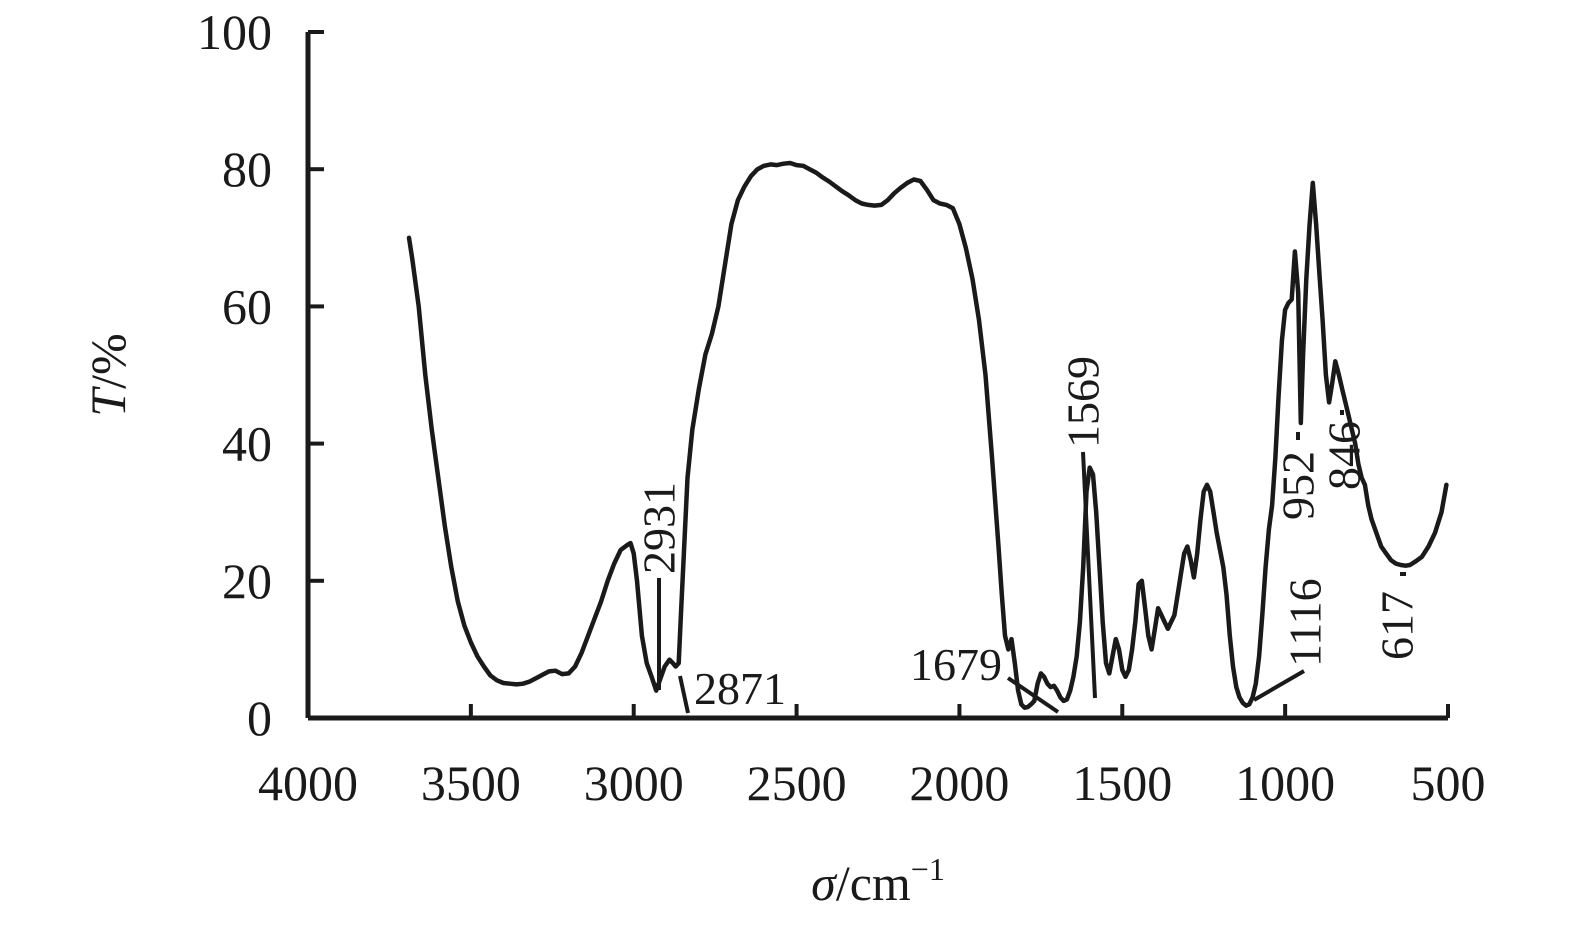 This screenshot has width=1575, height=926. I want to click on y-tick-label: 20, so click(247, 581).